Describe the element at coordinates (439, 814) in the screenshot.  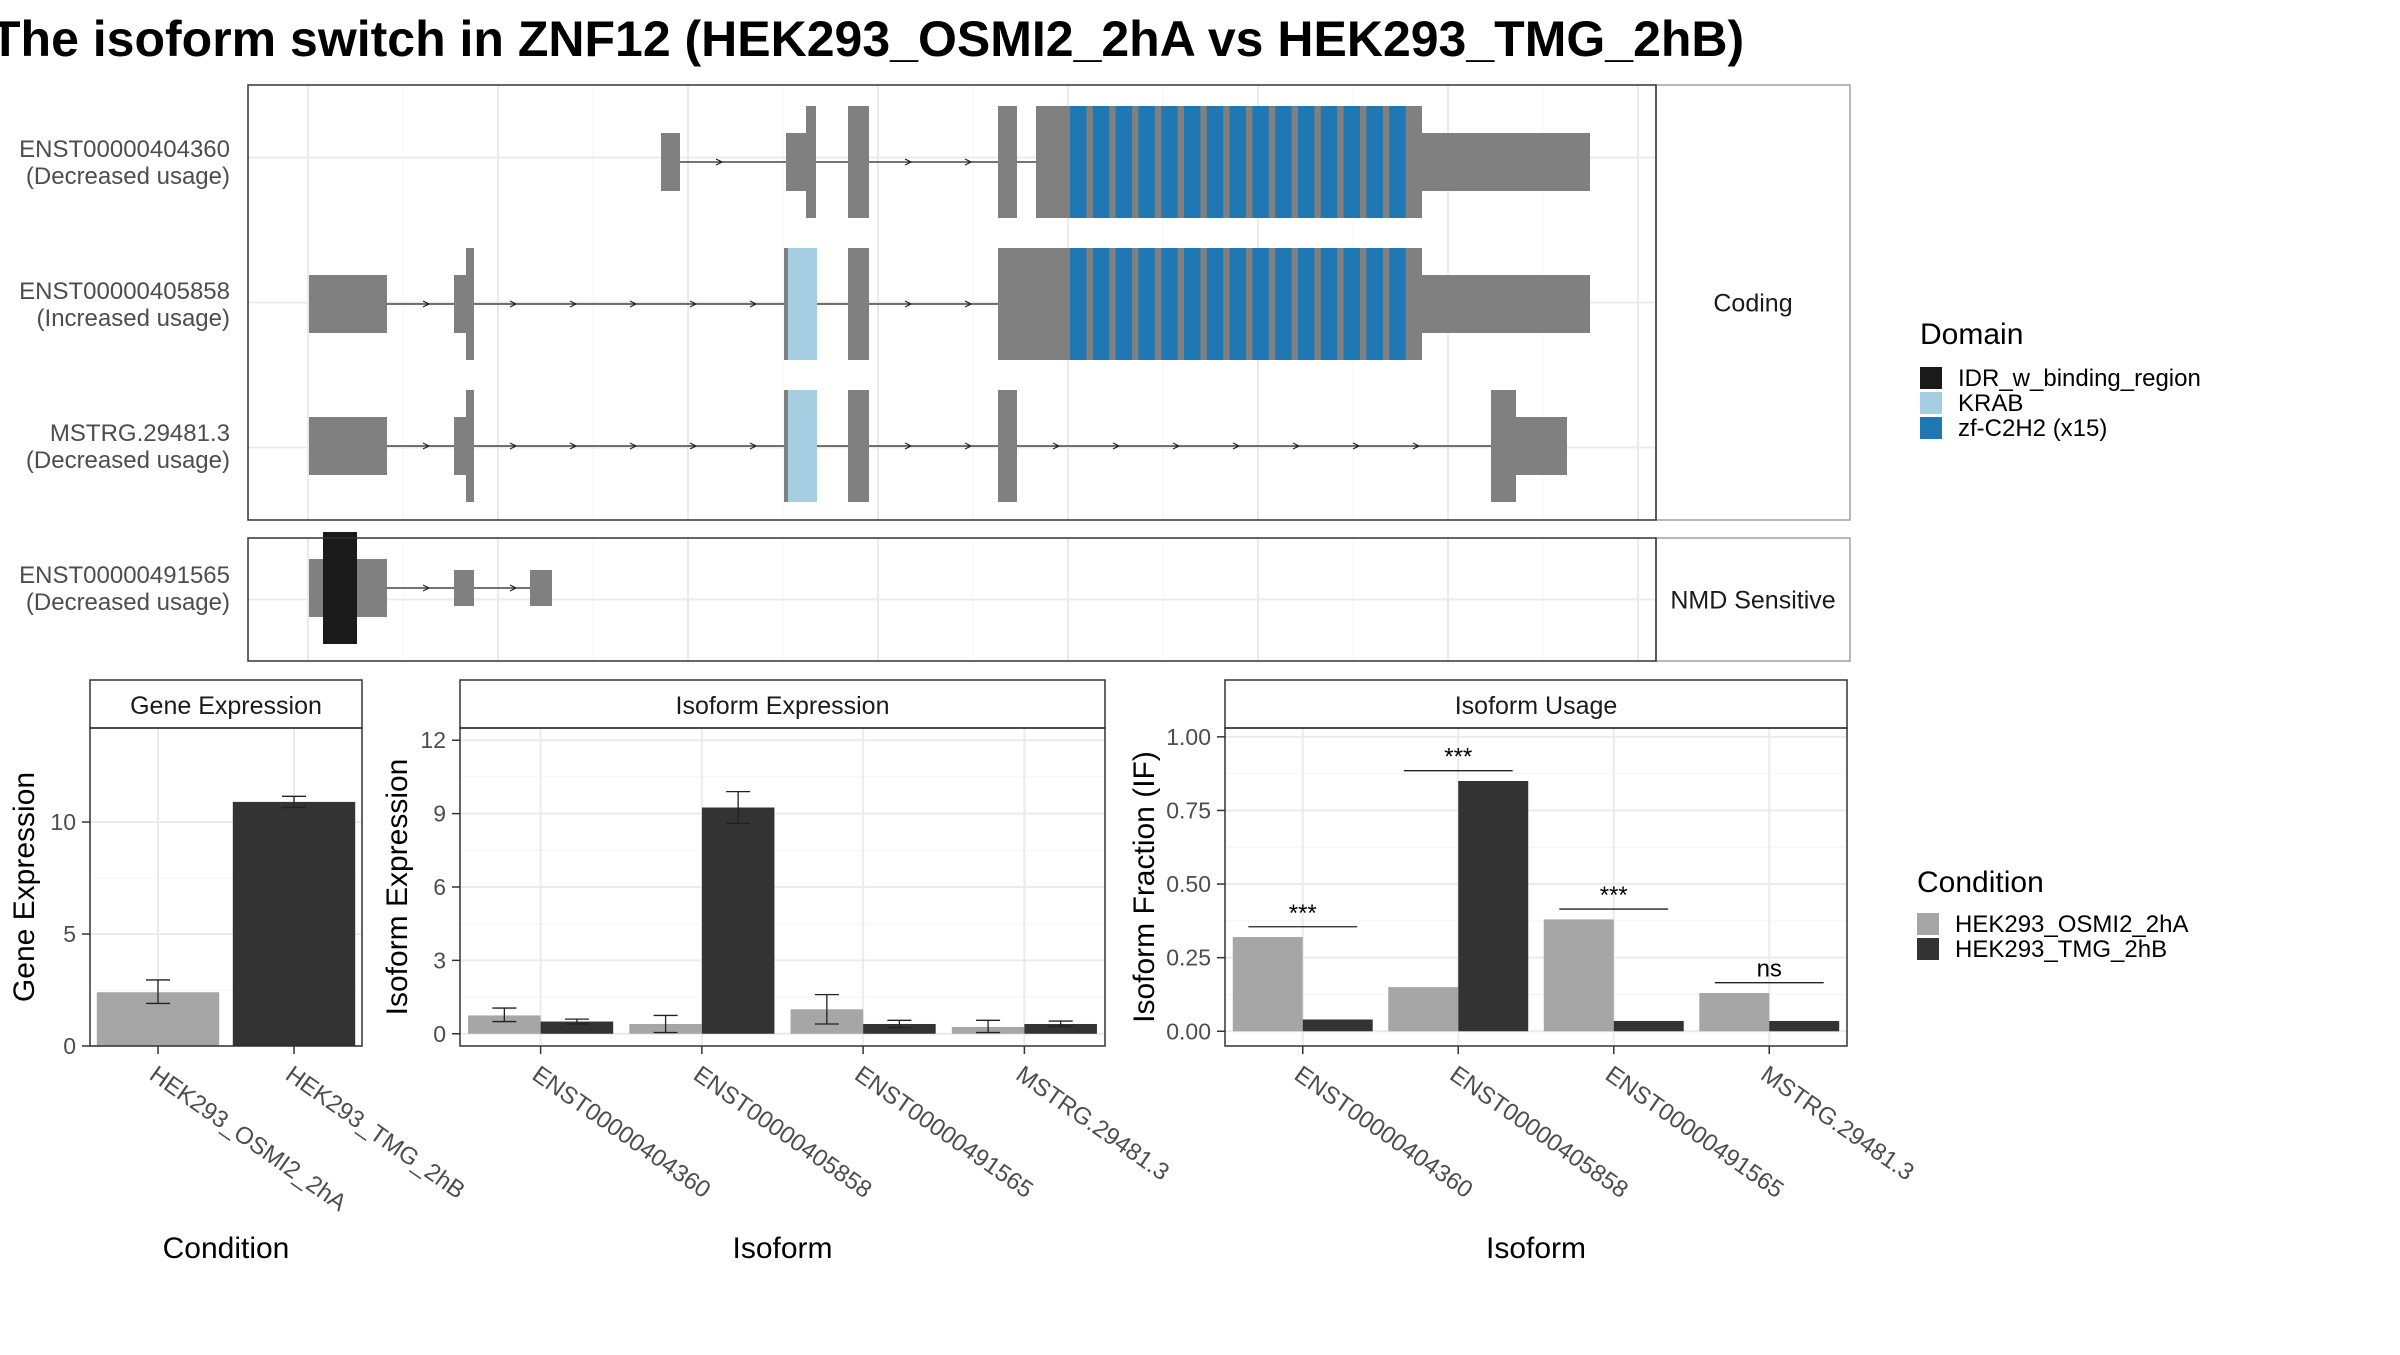
I see `y-tick-label: 9` at that location.